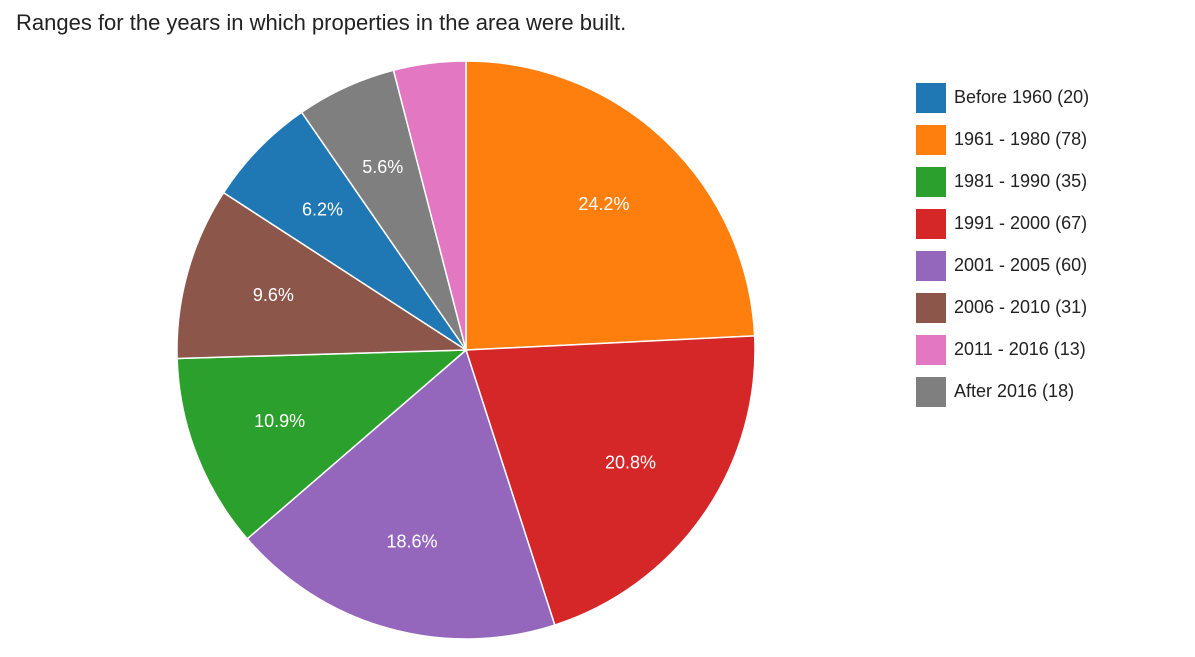 This screenshot has width=1195, height=657. Describe the element at coordinates (1021, 139) in the screenshot. I see `legend-label-1: 1961 - 1980 (78)` at that location.